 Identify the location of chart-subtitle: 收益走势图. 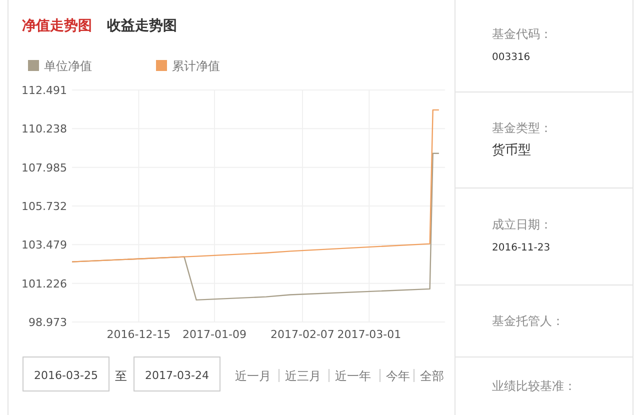
(142, 26).